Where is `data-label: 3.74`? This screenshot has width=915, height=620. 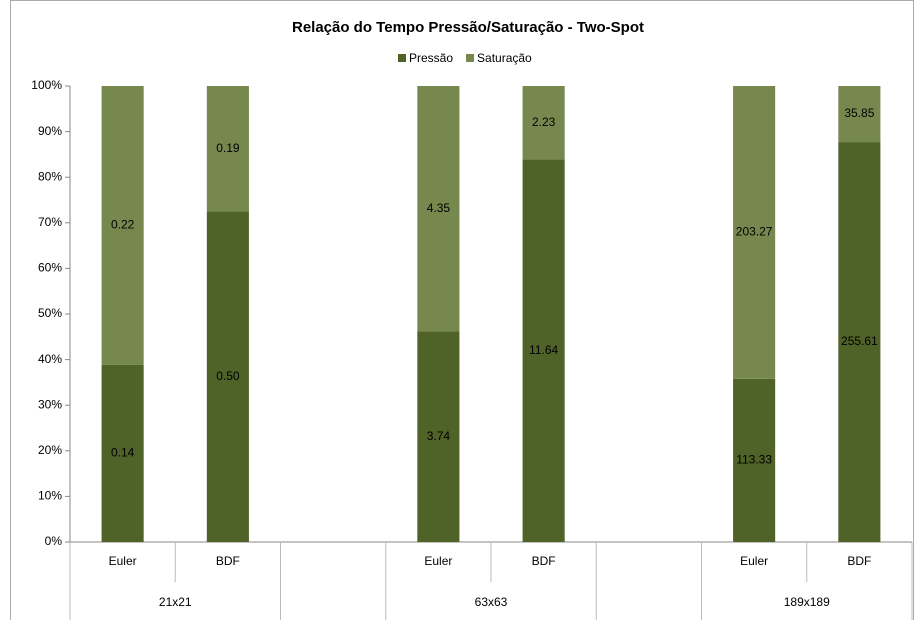
data-label: 3.74 is located at coordinates (439, 436).